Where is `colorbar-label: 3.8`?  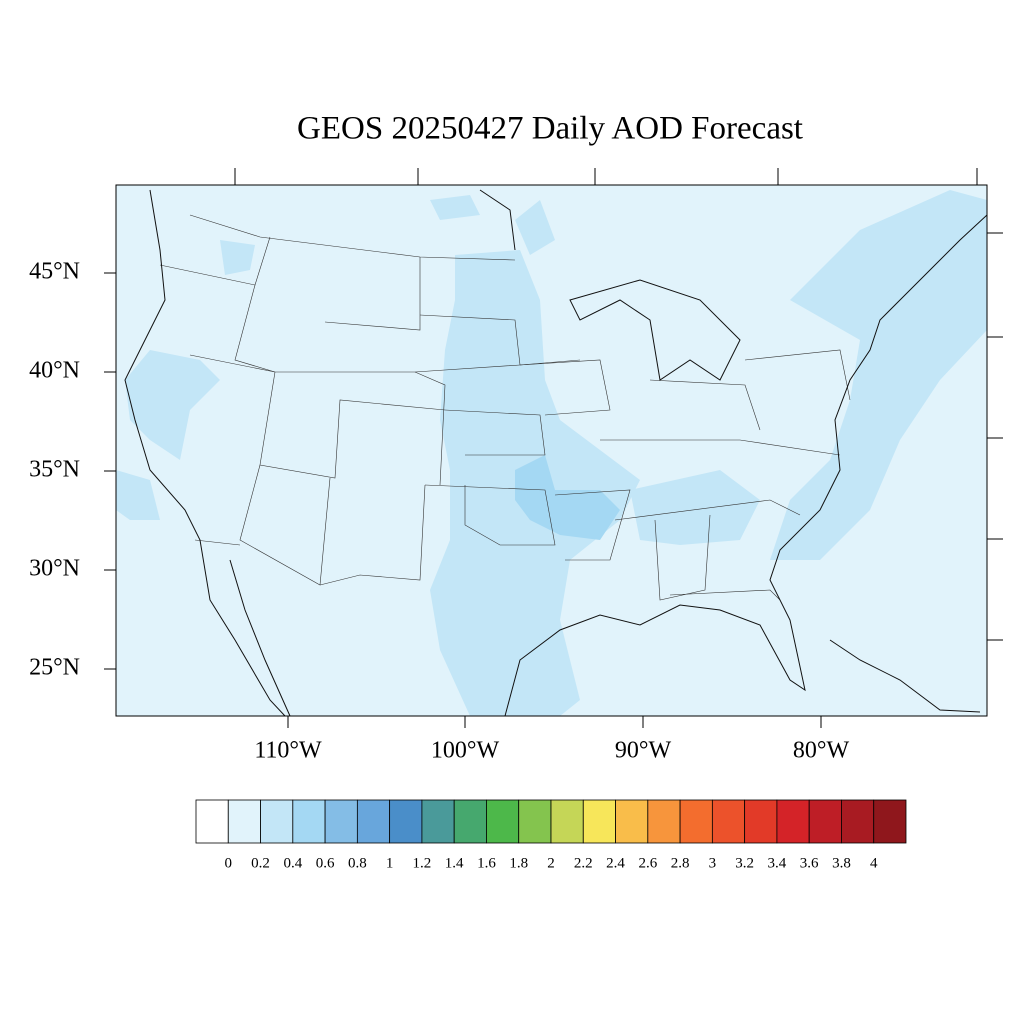
colorbar-label: 3.8 is located at coordinates (841, 863).